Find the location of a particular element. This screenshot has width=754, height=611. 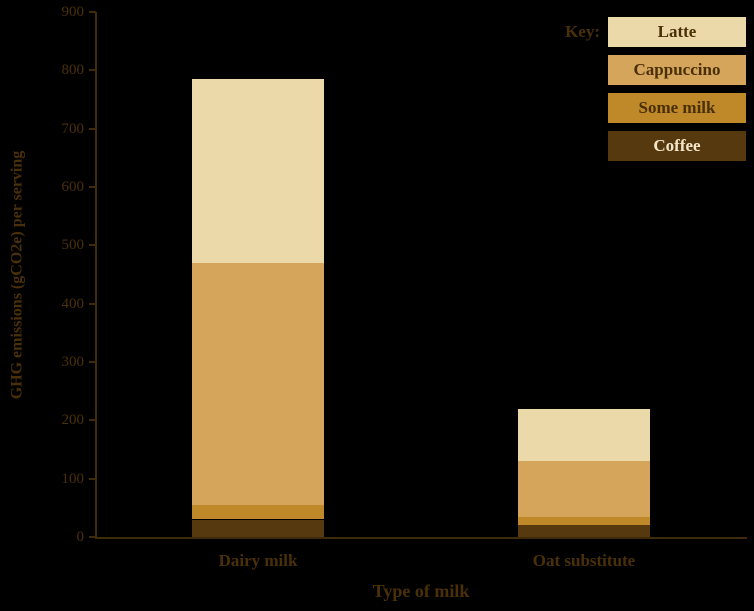

y-tick-label: 0 is located at coordinates (80, 537).